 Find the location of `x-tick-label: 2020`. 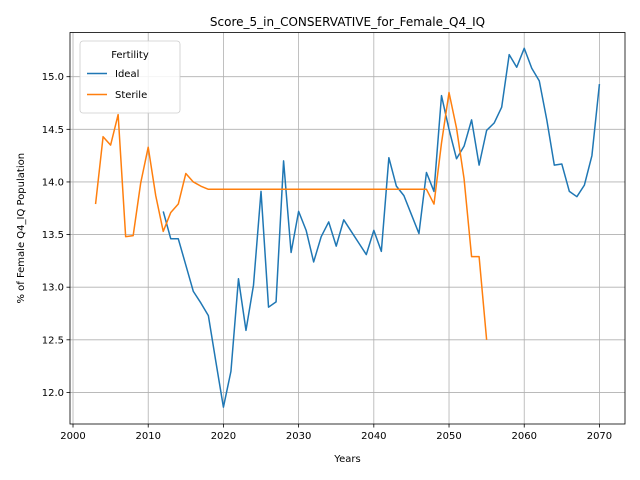

x-tick-label: 2020 is located at coordinates (223, 436).